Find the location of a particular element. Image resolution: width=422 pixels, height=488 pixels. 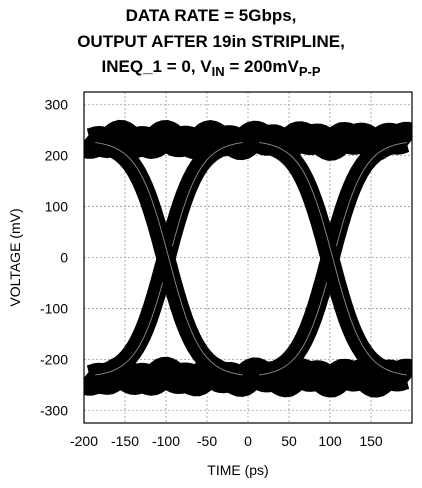

title-line3-mid: = 200mV is located at coordinates (261, 66).